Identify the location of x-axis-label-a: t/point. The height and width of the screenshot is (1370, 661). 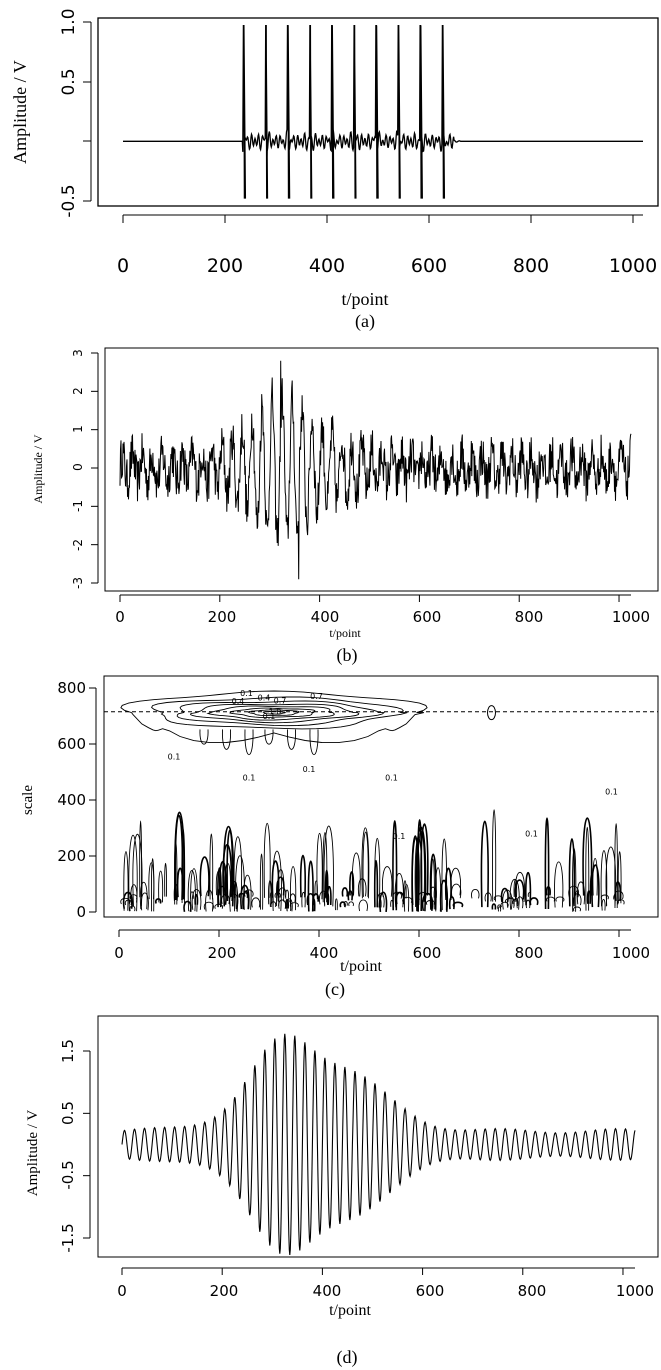
(364, 299).